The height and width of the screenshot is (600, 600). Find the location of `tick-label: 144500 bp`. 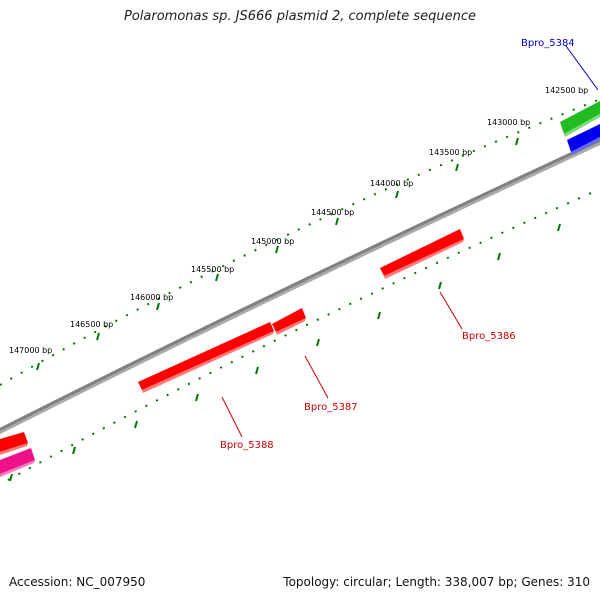

tick-label: 144500 bp is located at coordinates (332, 212).